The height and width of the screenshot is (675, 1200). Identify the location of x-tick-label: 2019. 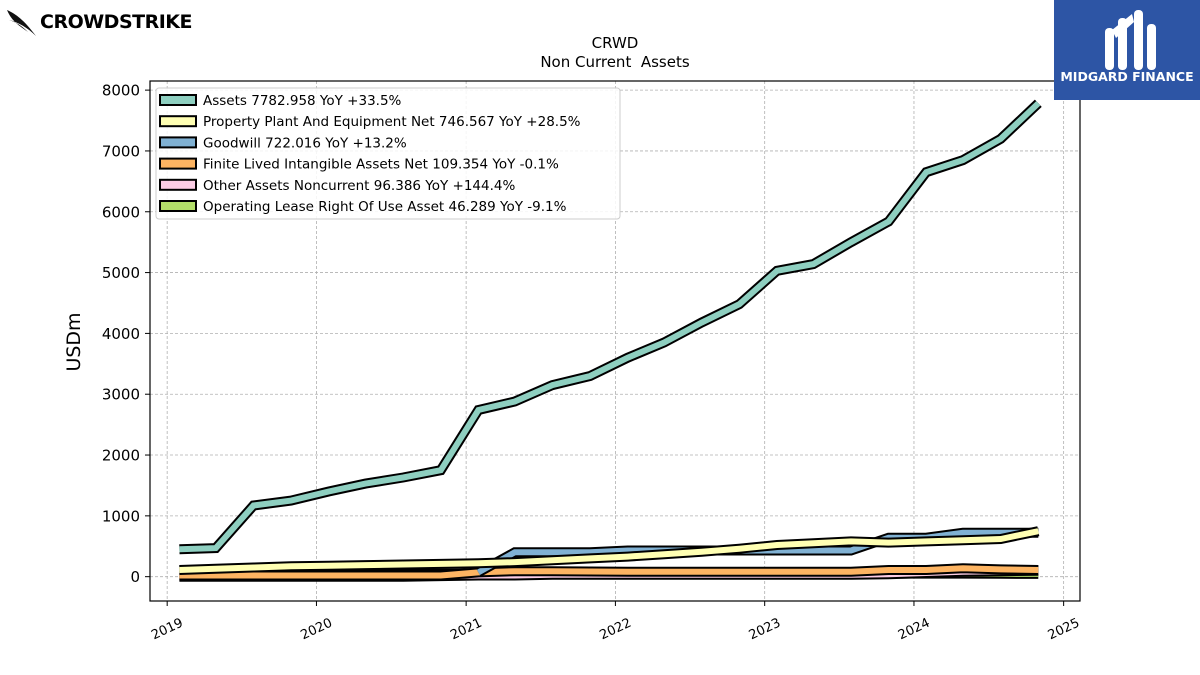
(167, 630).